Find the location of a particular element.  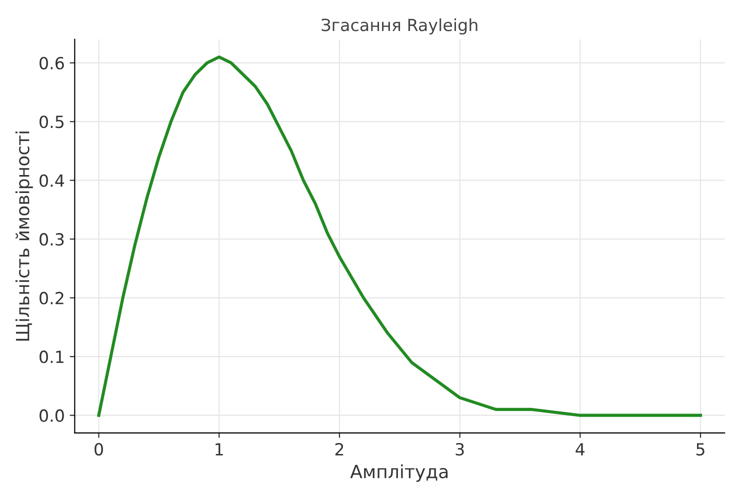

y-tick-label: 0.1 is located at coordinates (52, 357).